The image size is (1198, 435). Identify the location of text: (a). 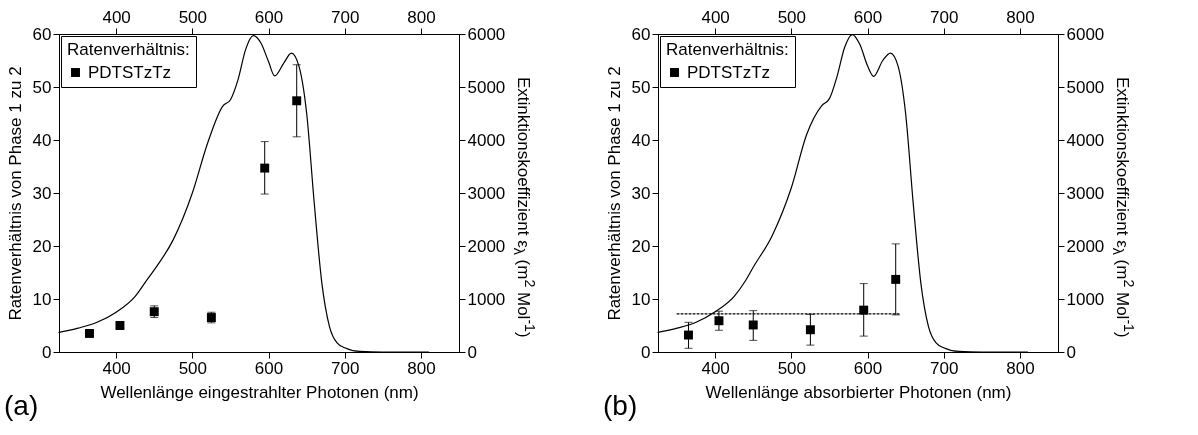
(21, 406).